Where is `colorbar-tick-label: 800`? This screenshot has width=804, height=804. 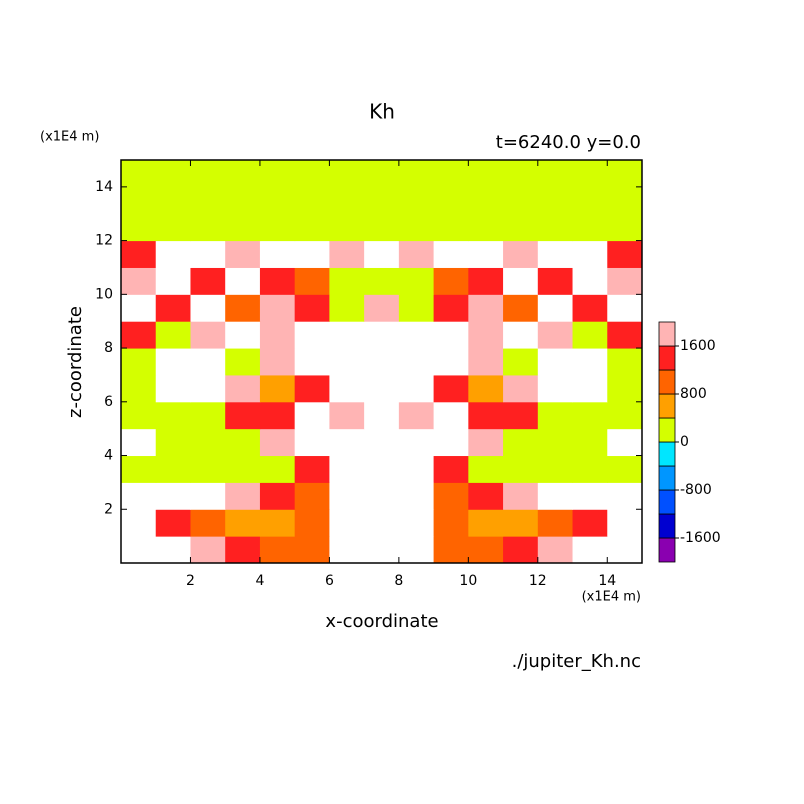 colorbar-tick-label: 800 is located at coordinates (693, 394).